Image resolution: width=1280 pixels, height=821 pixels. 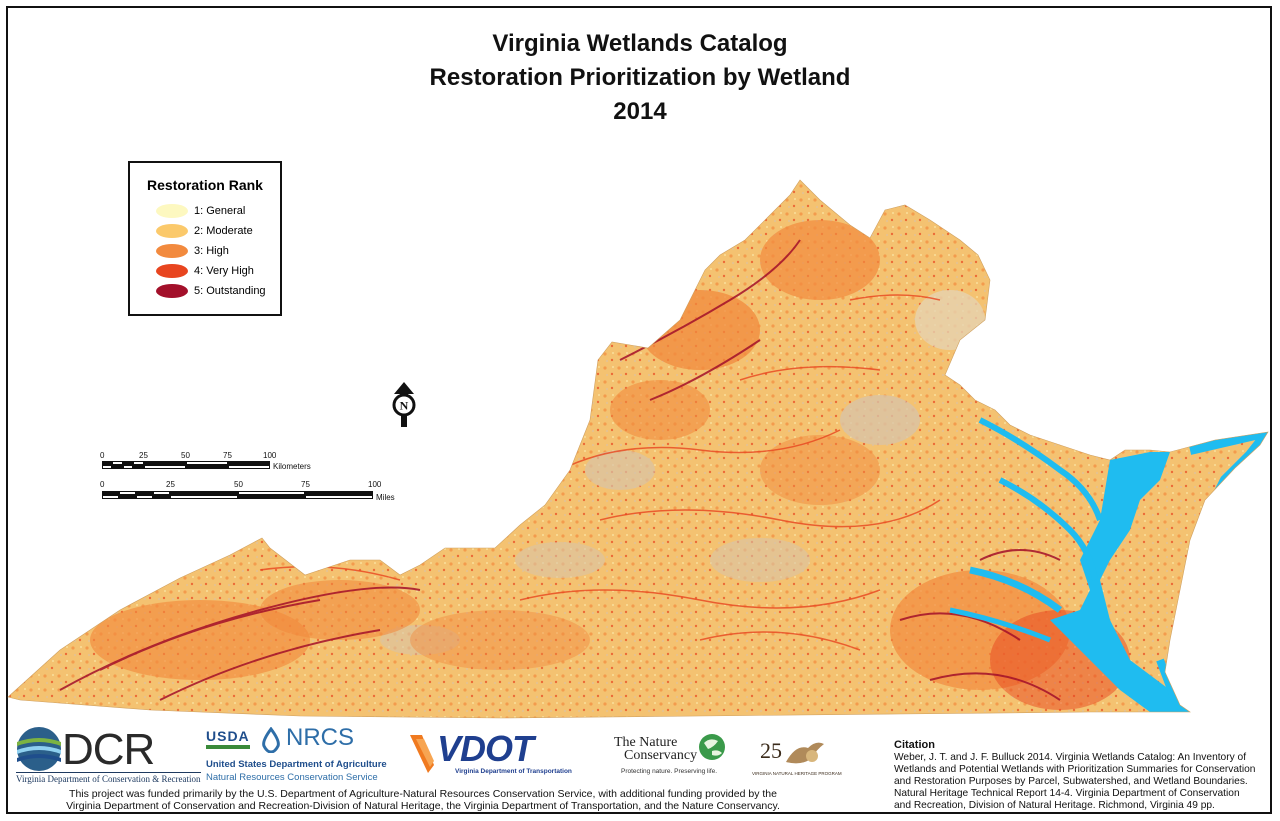 I want to click on usda-logo: USDA, so click(x=228, y=738).